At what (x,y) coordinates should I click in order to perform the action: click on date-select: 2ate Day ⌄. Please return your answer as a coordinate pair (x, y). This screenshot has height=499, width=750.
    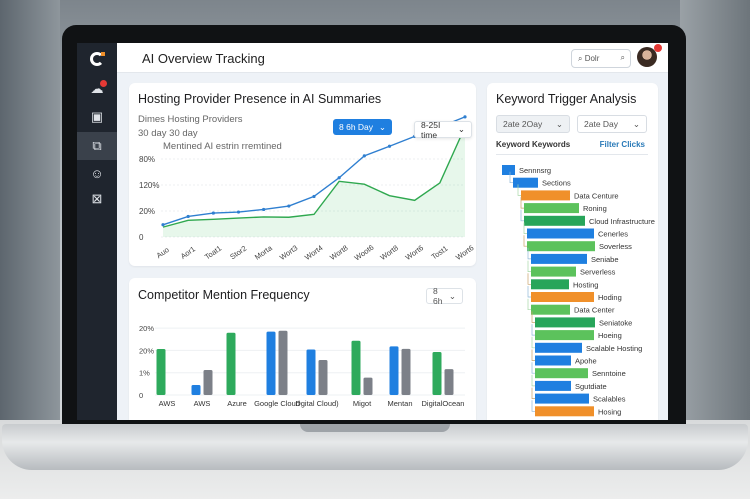
    Looking at the image, I should click on (612, 124).